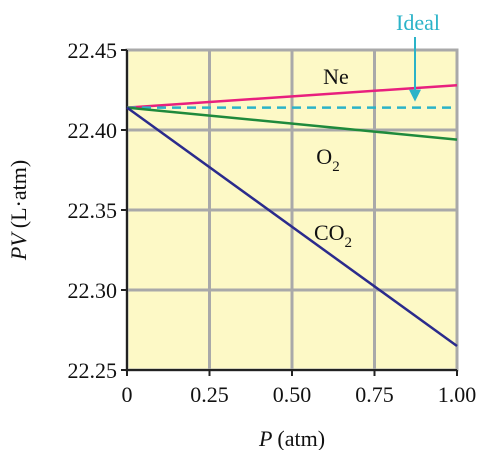  What do you see at coordinates (209, 394) in the screenshot?
I see `x-tick-label: 0.25` at bounding box center [209, 394].